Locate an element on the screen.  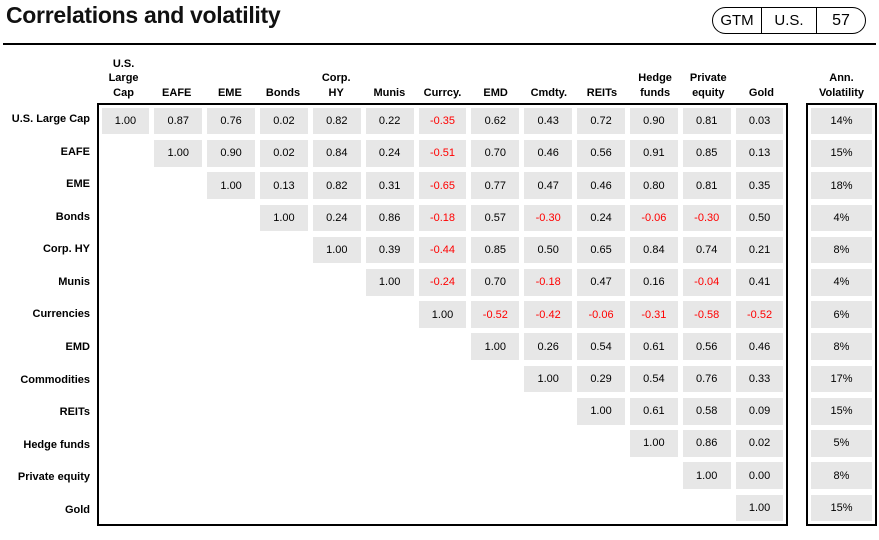
correlation-cell: 0.47 is located at coordinates (601, 282).